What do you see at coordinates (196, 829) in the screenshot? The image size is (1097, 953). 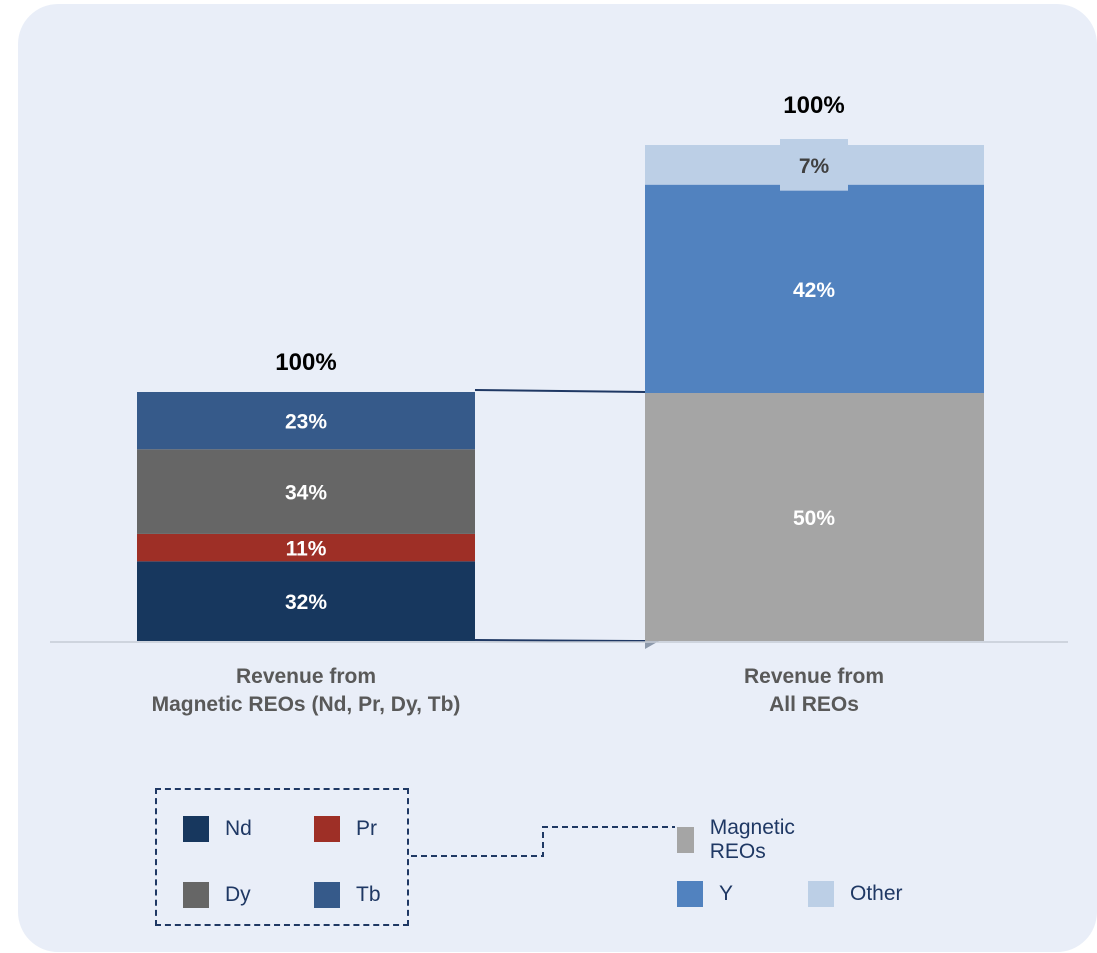 I see `legend-swatch-nd` at bounding box center [196, 829].